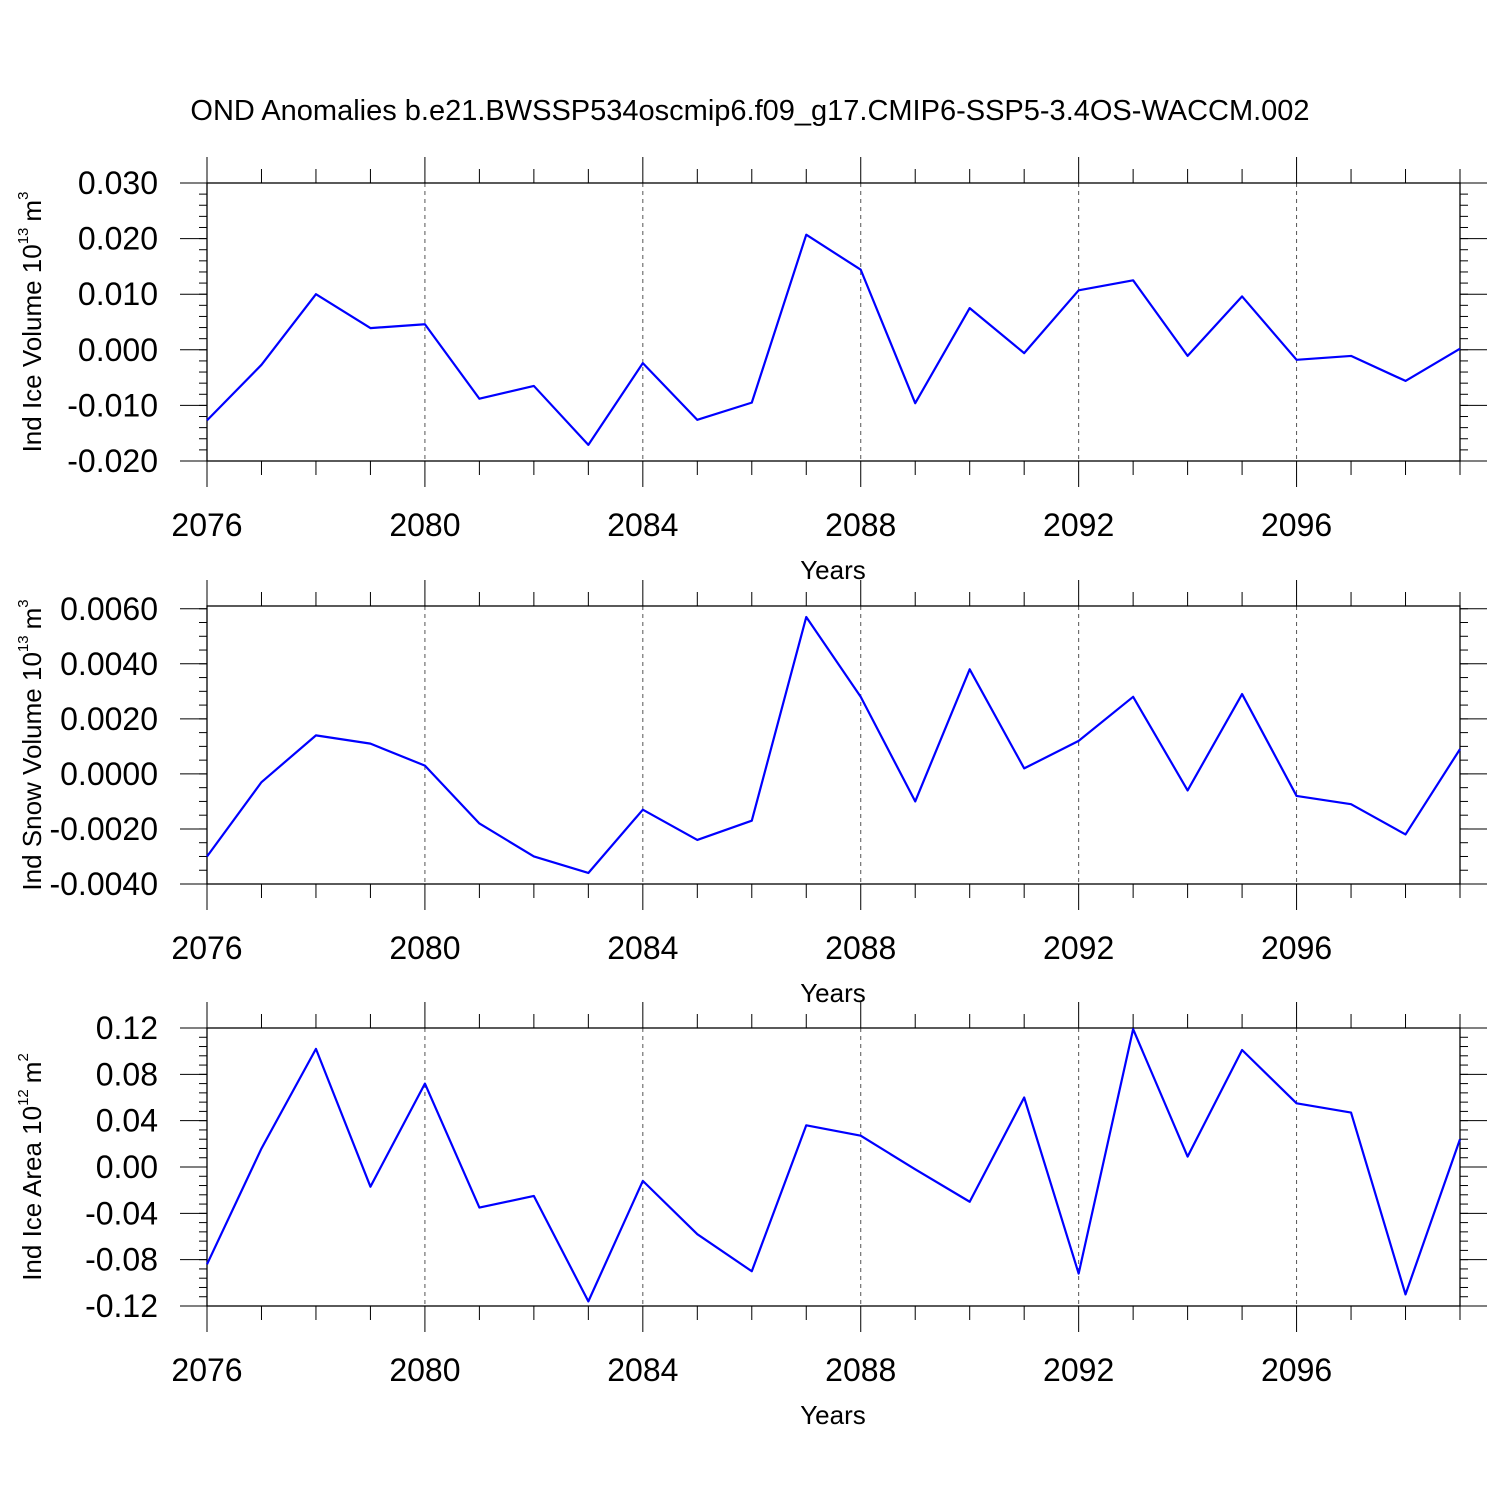 This screenshot has height=1500, width=1500. Describe the element at coordinates (118, 239) in the screenshot. I see `y-tick-label: 0.020` at that location.